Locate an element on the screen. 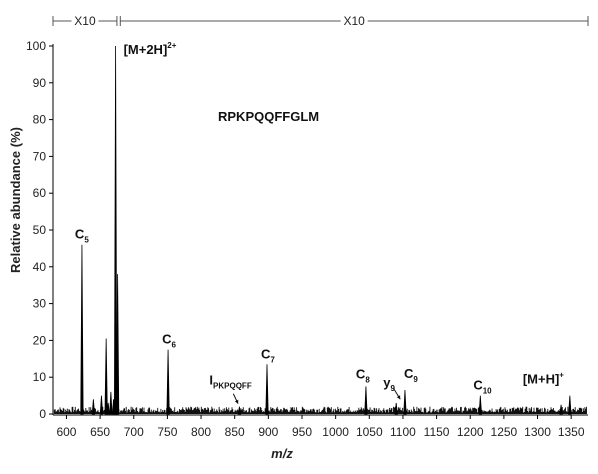 This screenshot has height=474, width=598. x-tick-label: 1200 is located at coordinates (470, 432).